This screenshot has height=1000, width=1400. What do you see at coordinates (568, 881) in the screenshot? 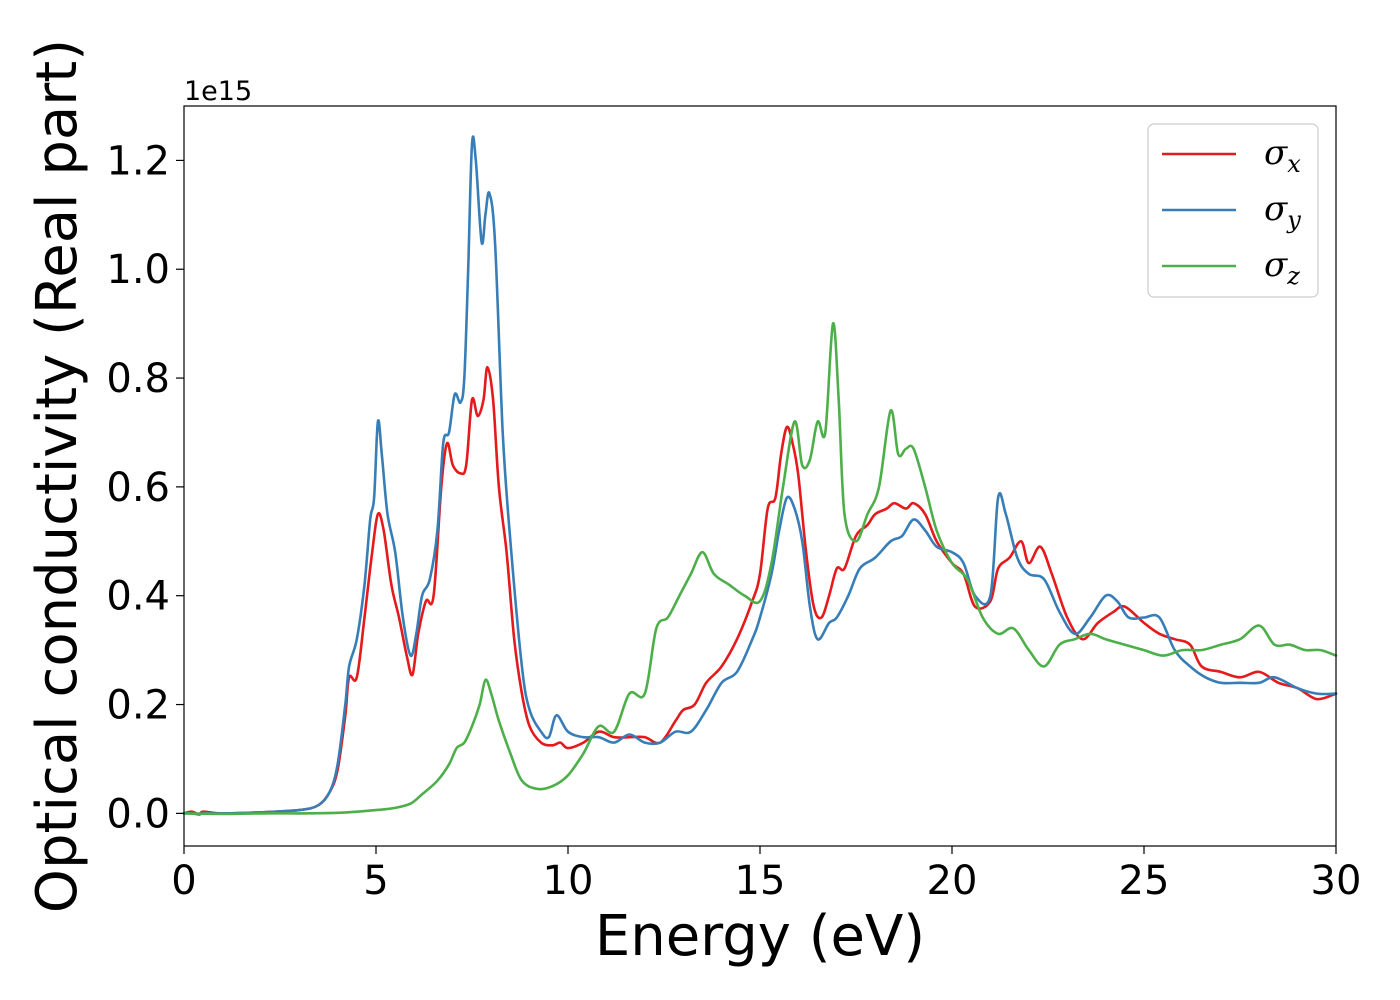
I see `x-tick-label: 10` at bounding box center [568, 881].